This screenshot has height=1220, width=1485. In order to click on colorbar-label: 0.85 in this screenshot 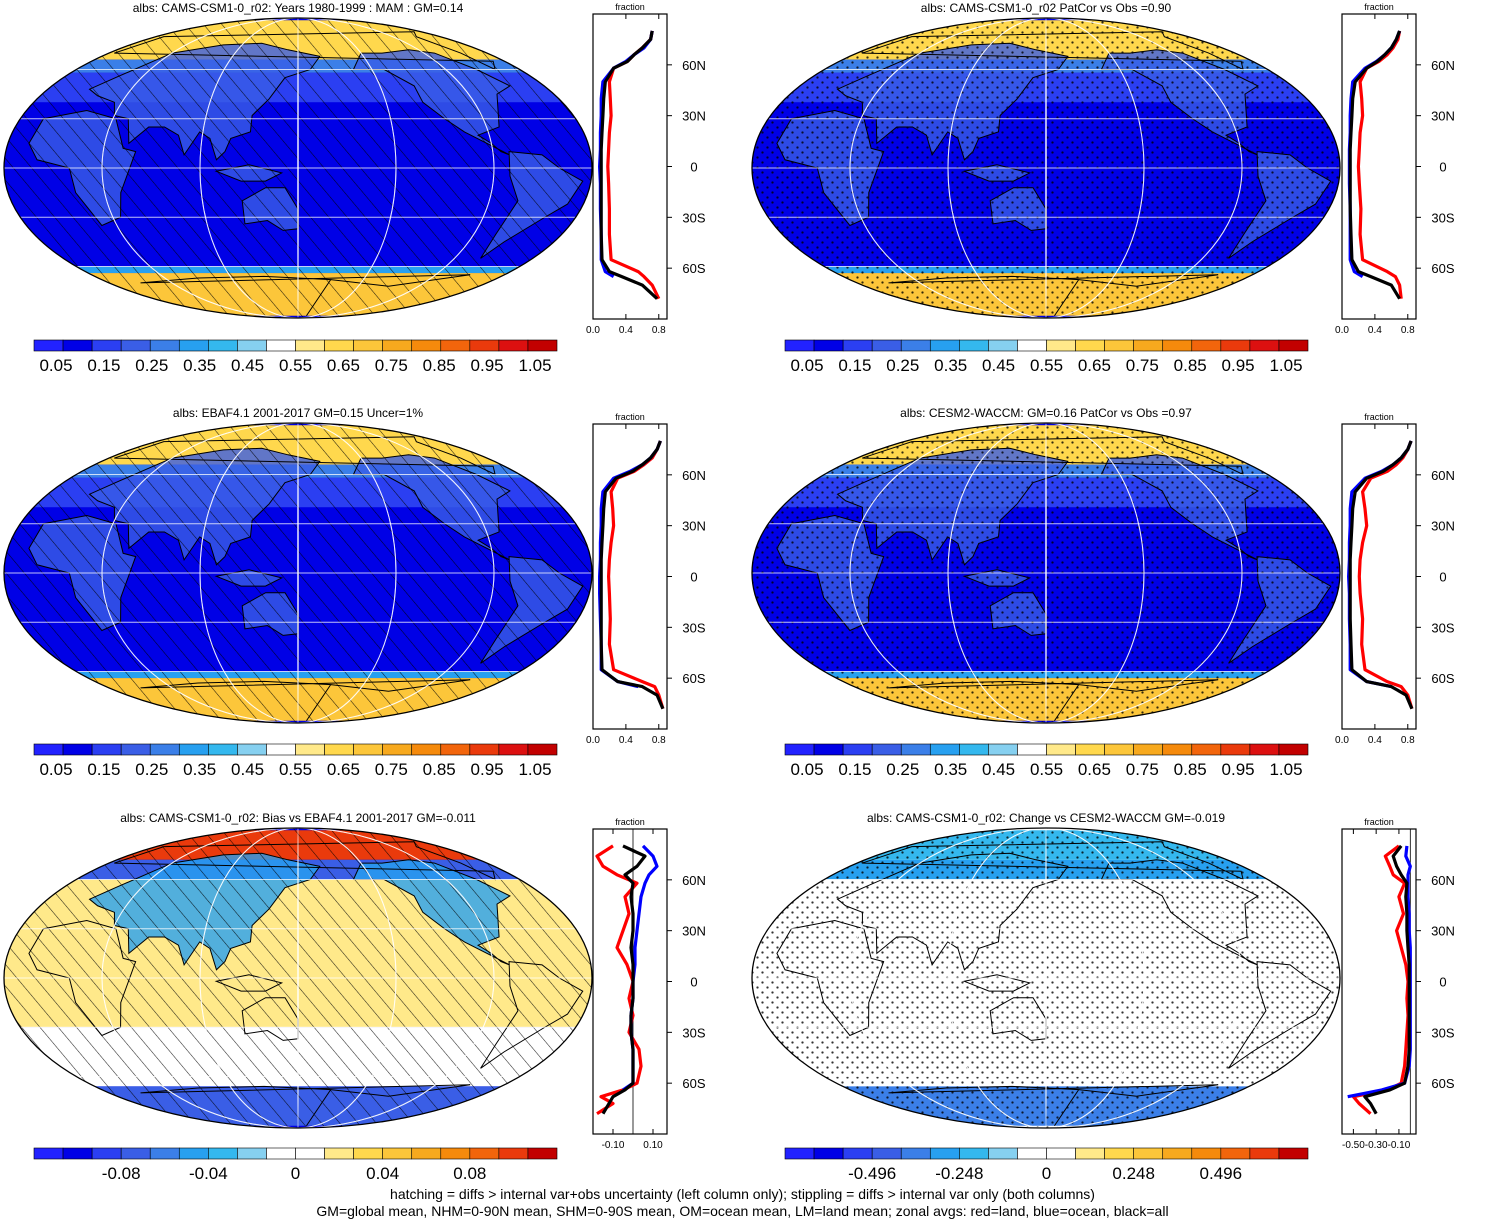, I will do `click(439, 769)`.